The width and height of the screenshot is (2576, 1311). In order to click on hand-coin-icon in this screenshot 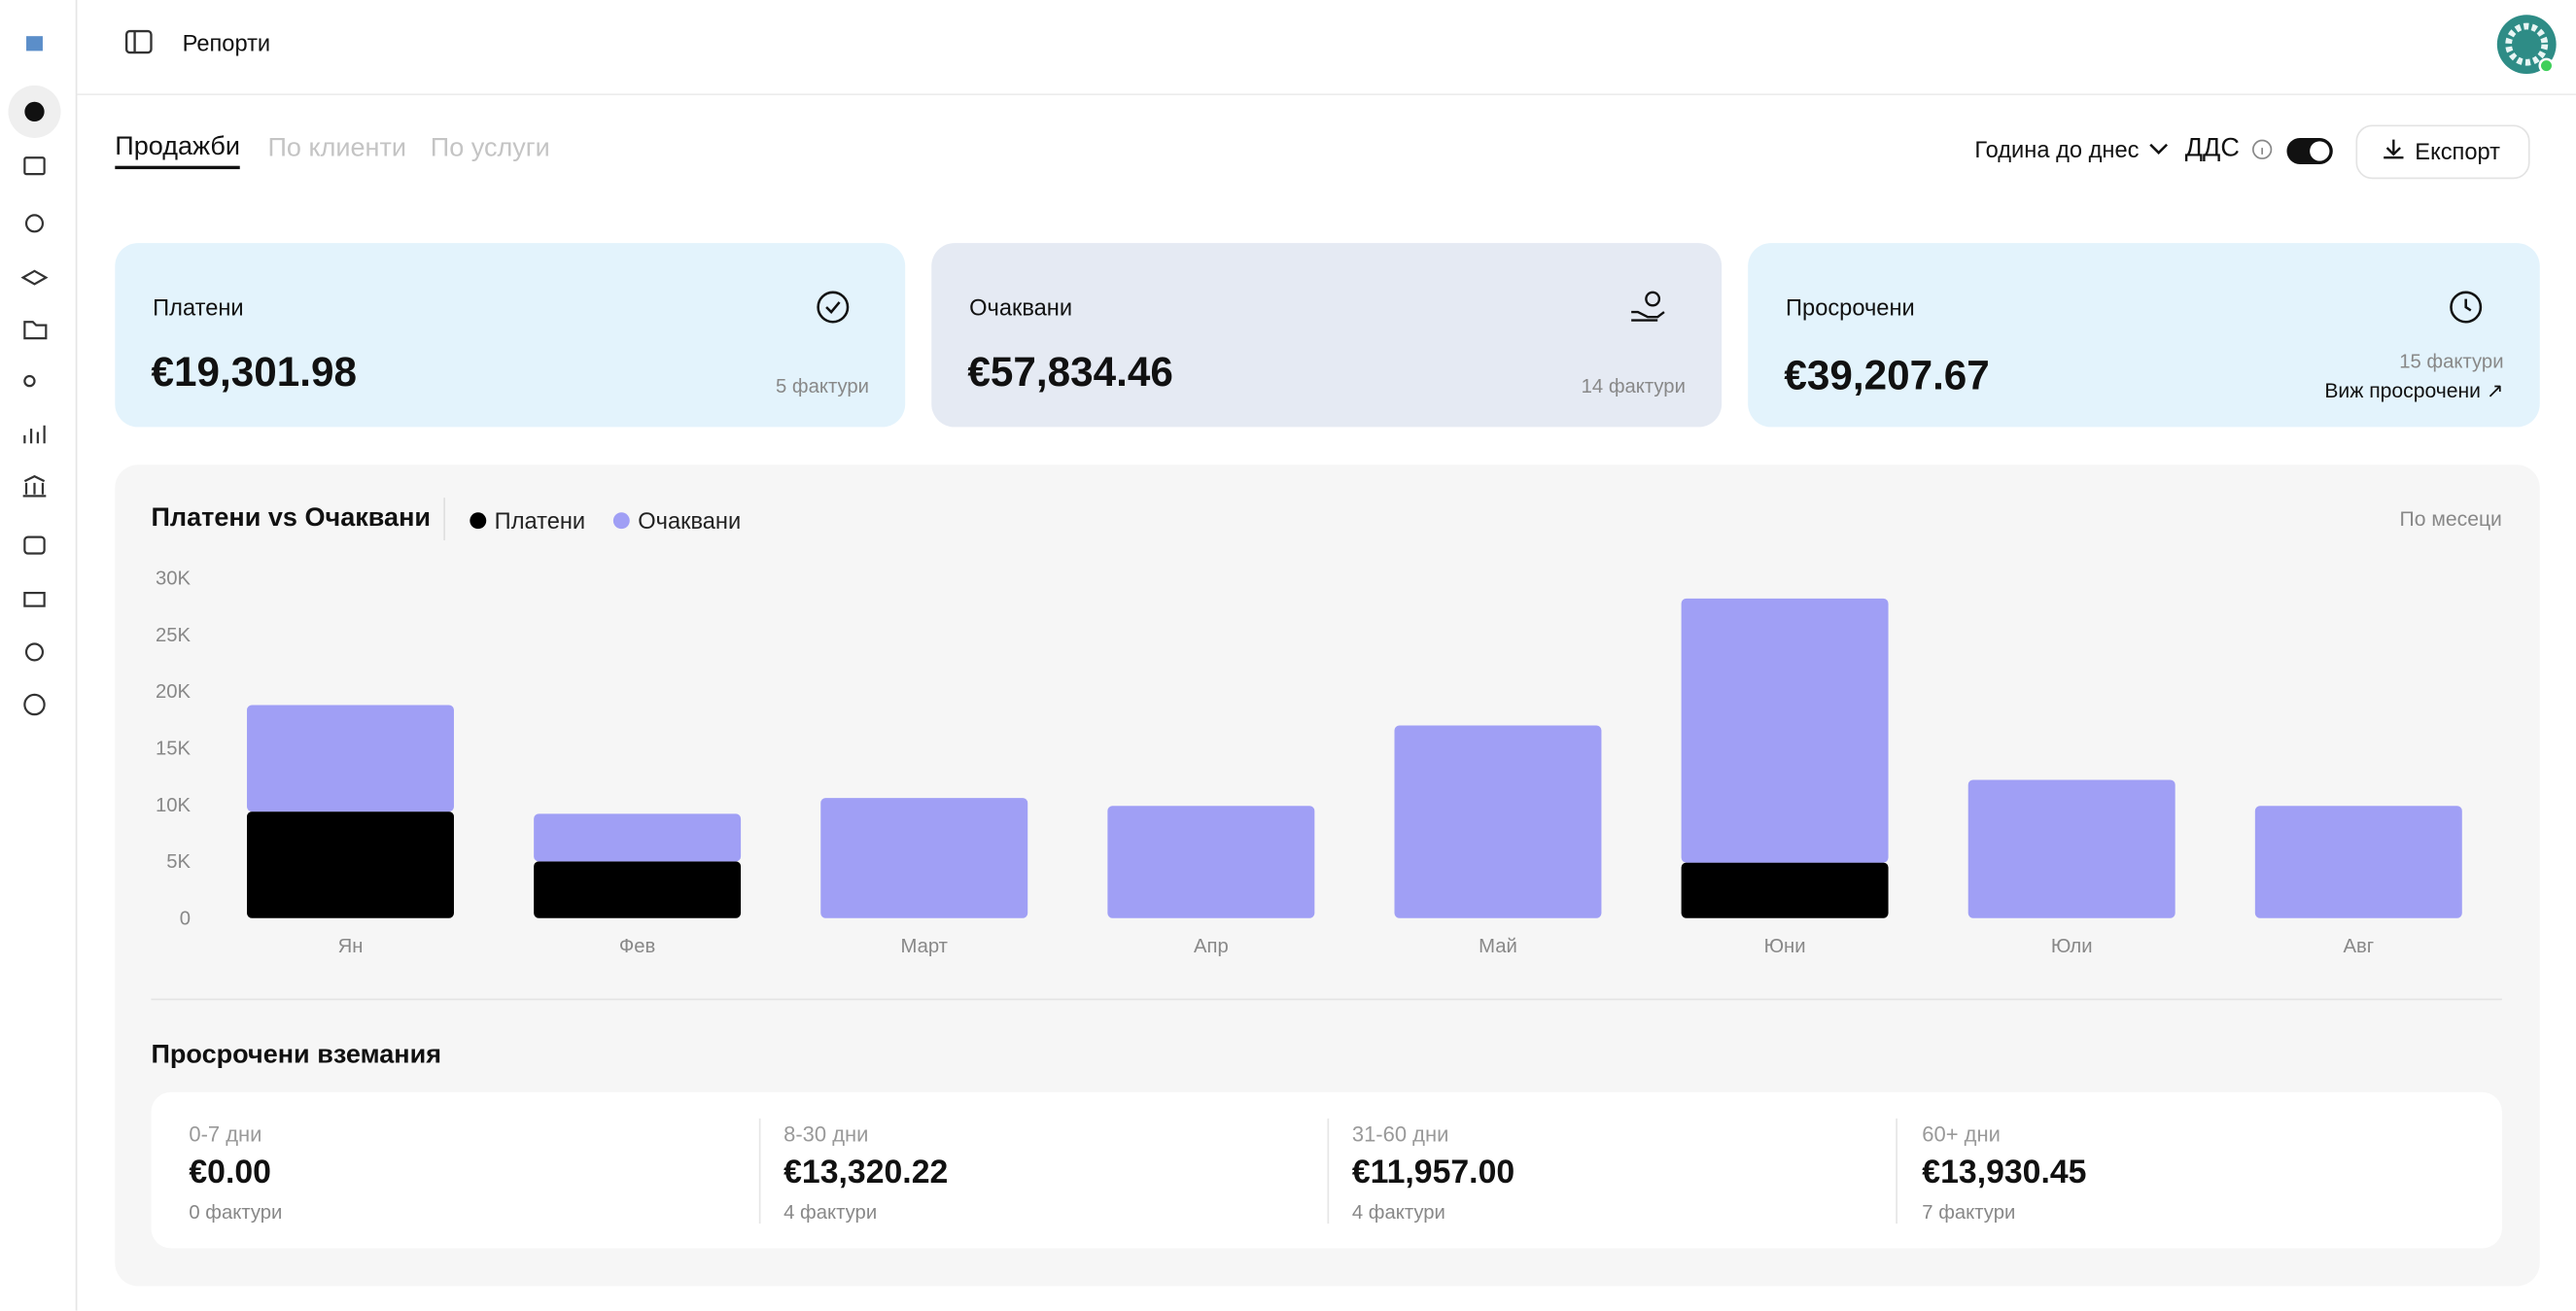, I will do `click(1648, 306)`.